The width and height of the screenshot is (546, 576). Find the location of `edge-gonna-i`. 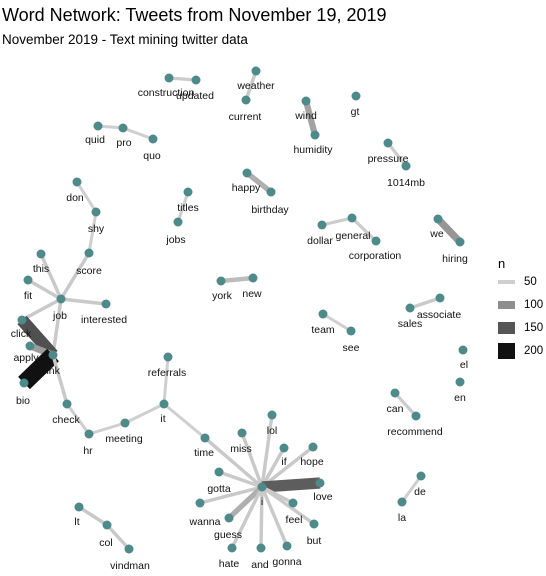

edge-gonna-i is located at coordinates (274, 516).